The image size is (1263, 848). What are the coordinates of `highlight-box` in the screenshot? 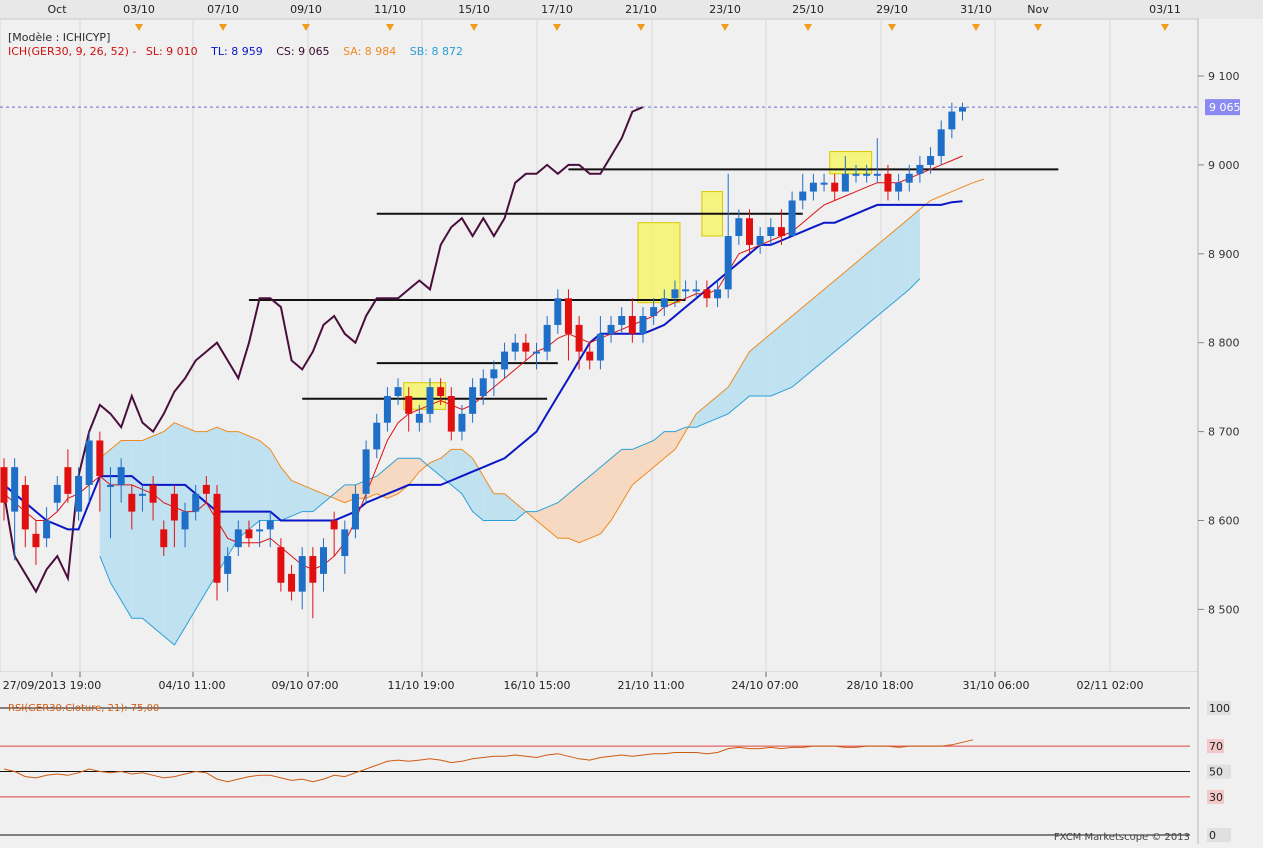 It's located at (851, 163).